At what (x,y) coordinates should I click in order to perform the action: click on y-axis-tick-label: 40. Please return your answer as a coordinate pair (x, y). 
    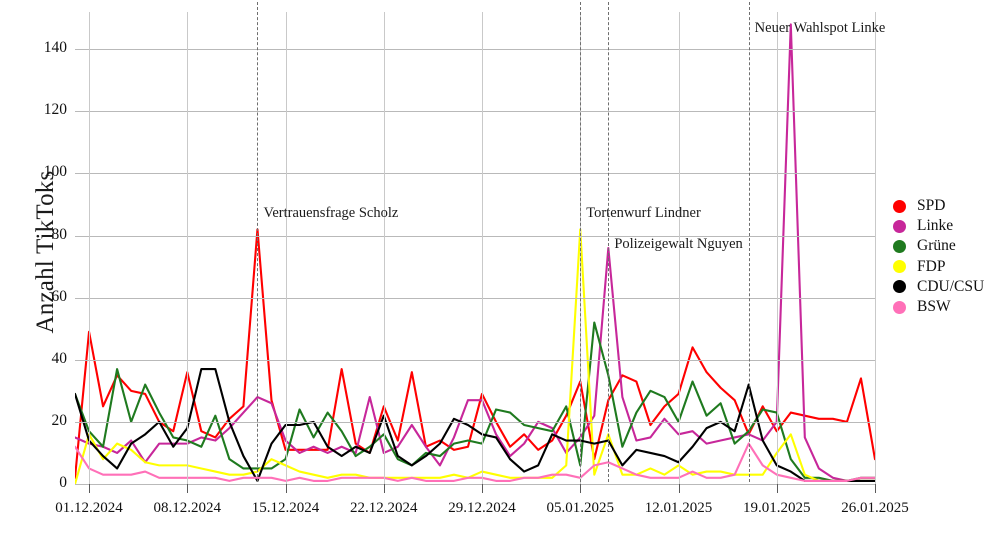
    Looking at the image, I should click on (59, 358).